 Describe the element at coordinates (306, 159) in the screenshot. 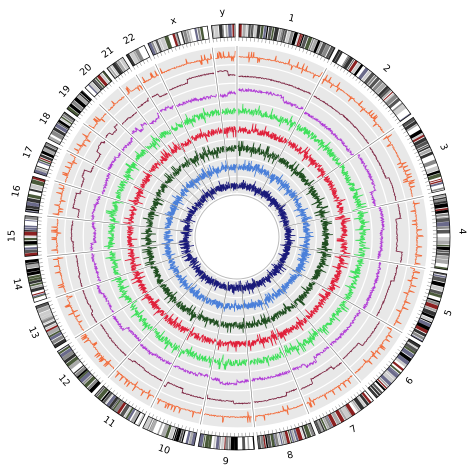

I see `track-5-chr-2-line` at that location.